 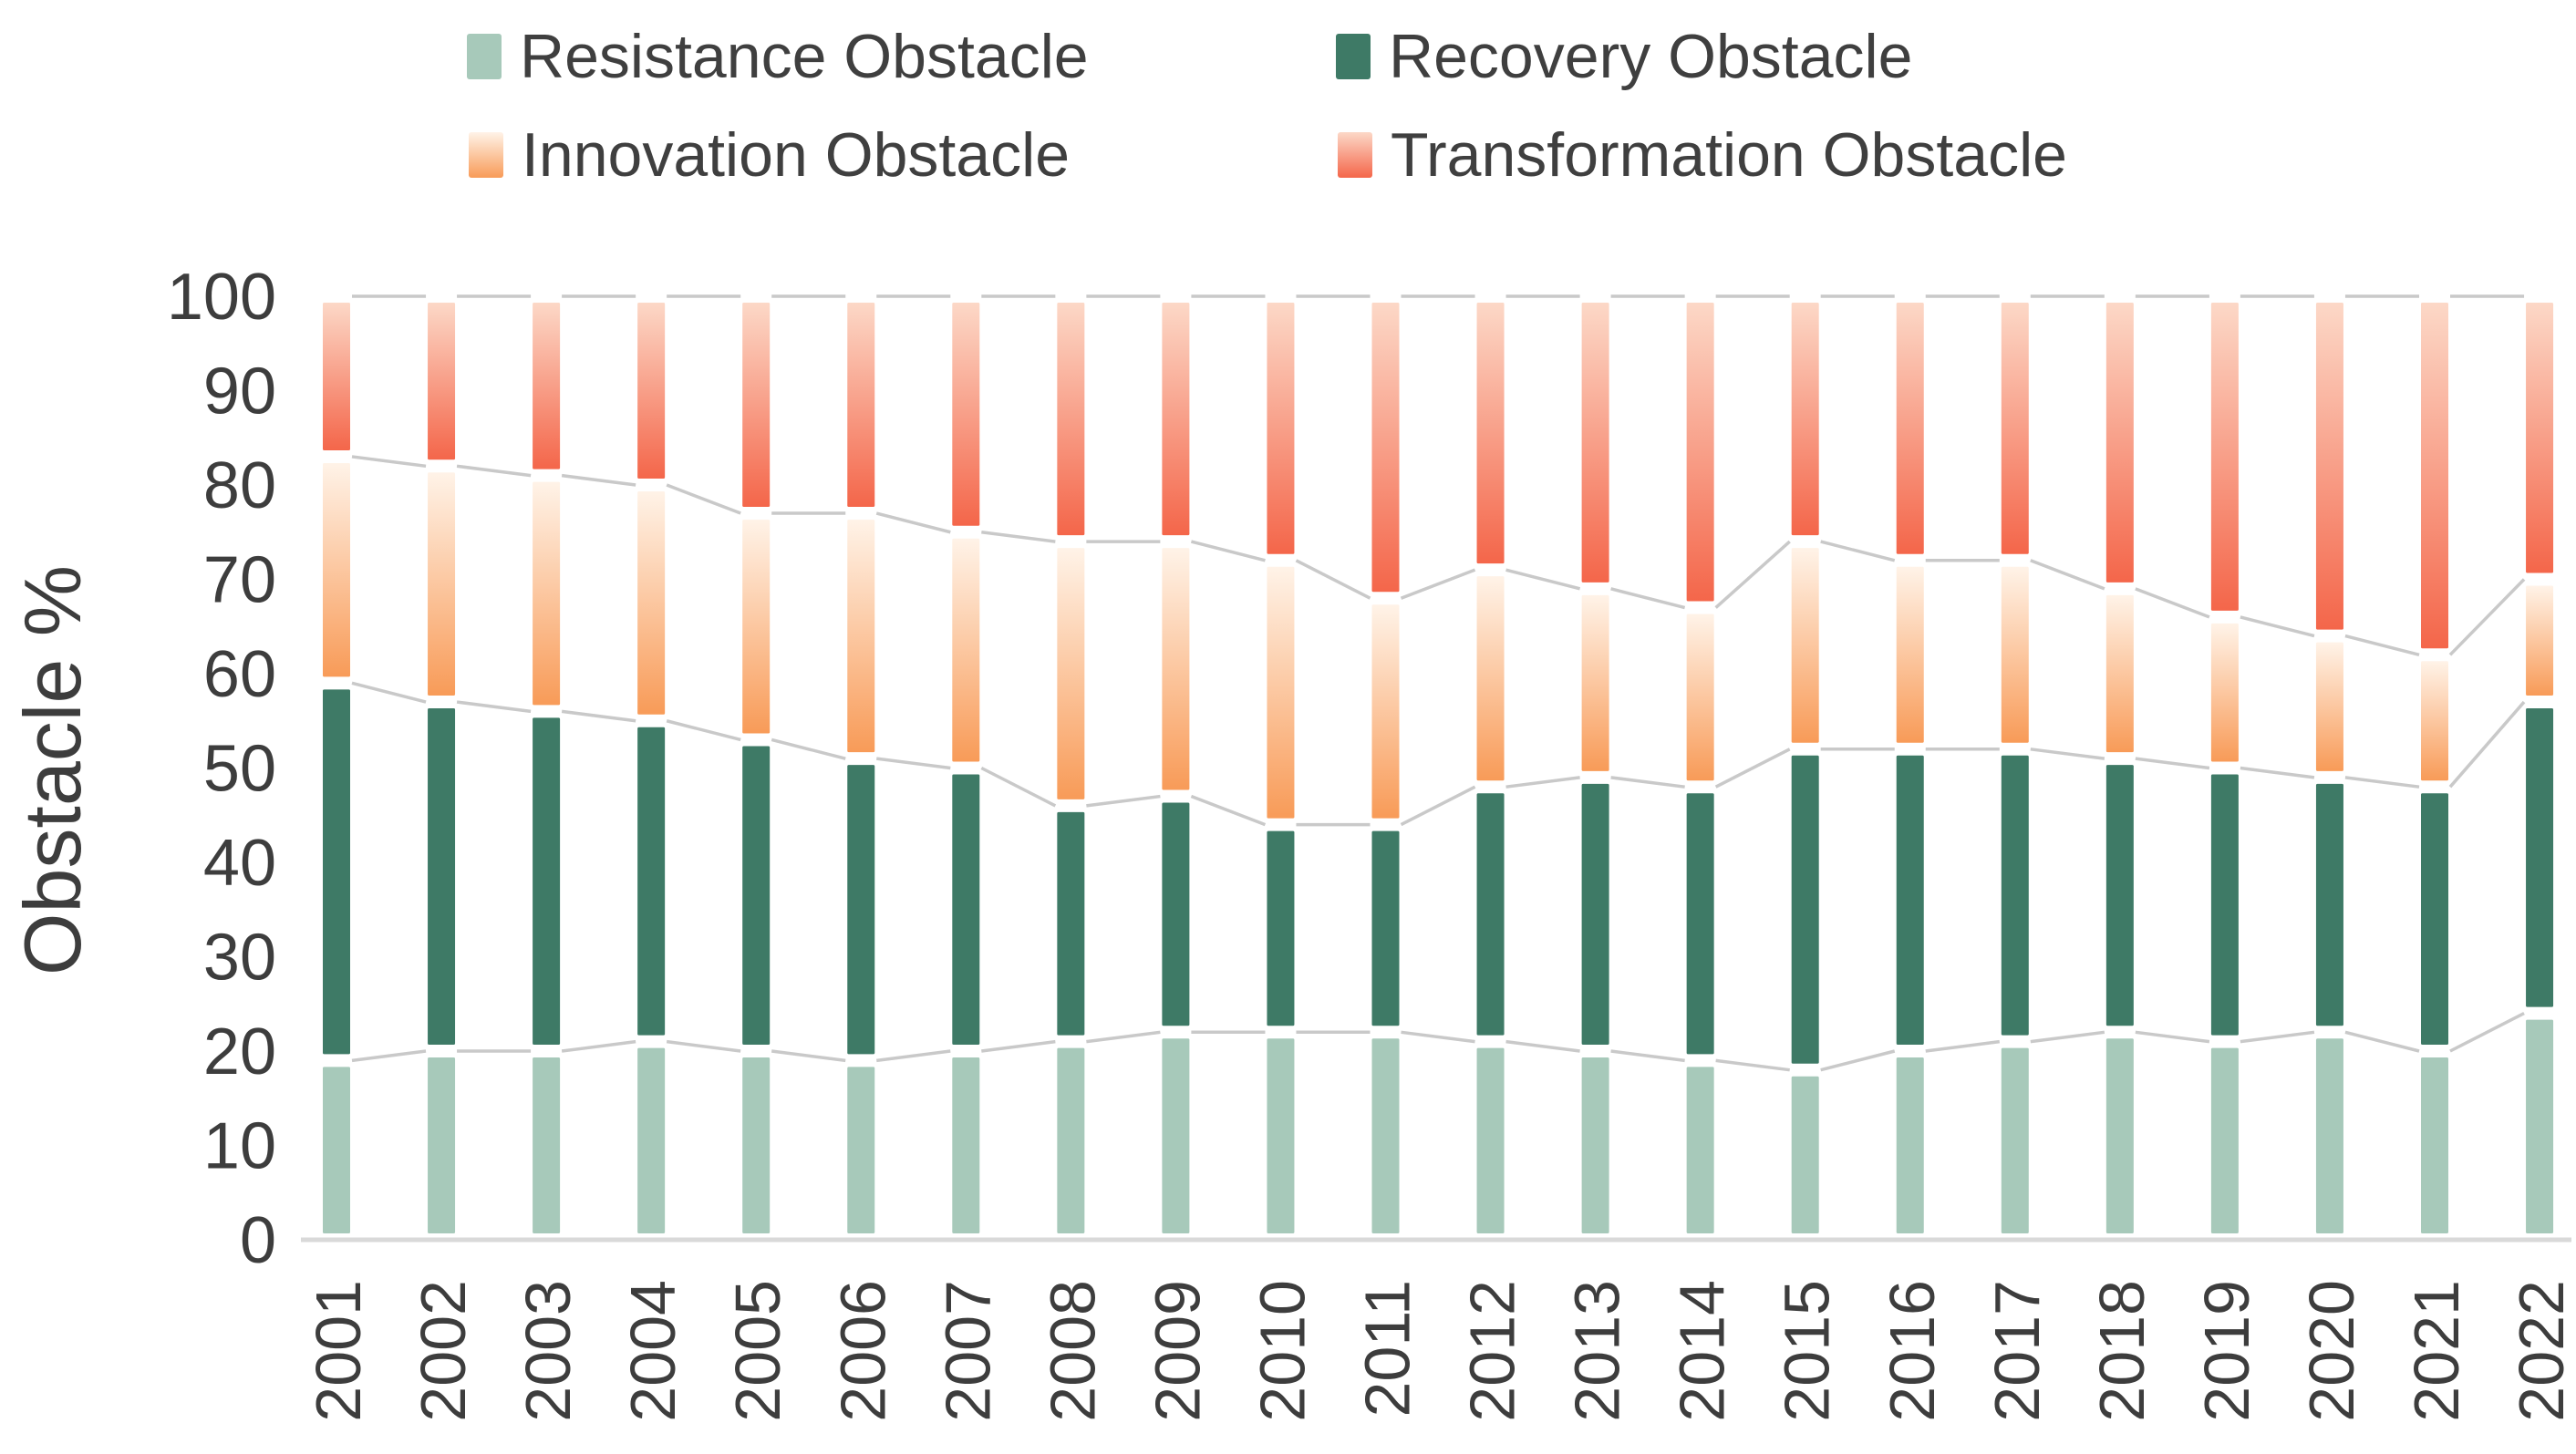 I want to click on x-tick-label-2008: 2008, so click(x=1072, y=1351).